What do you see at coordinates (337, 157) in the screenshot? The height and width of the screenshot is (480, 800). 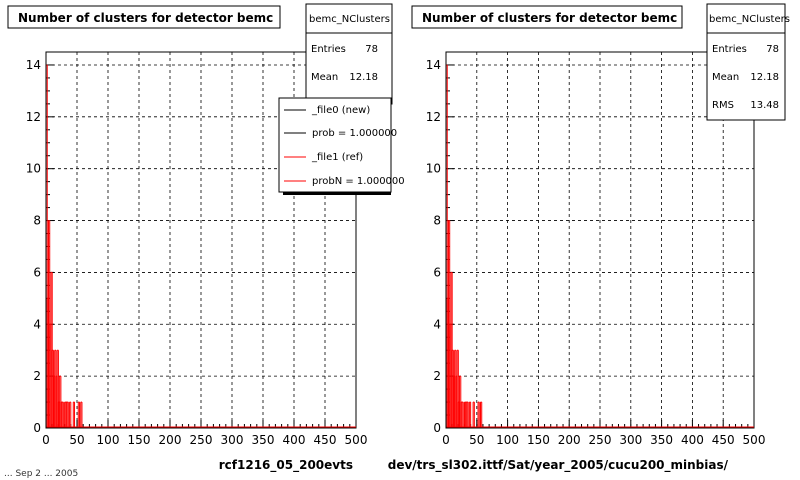 I see `legend-label-2: _file1 (ref)` at bounding box center [337, 157].